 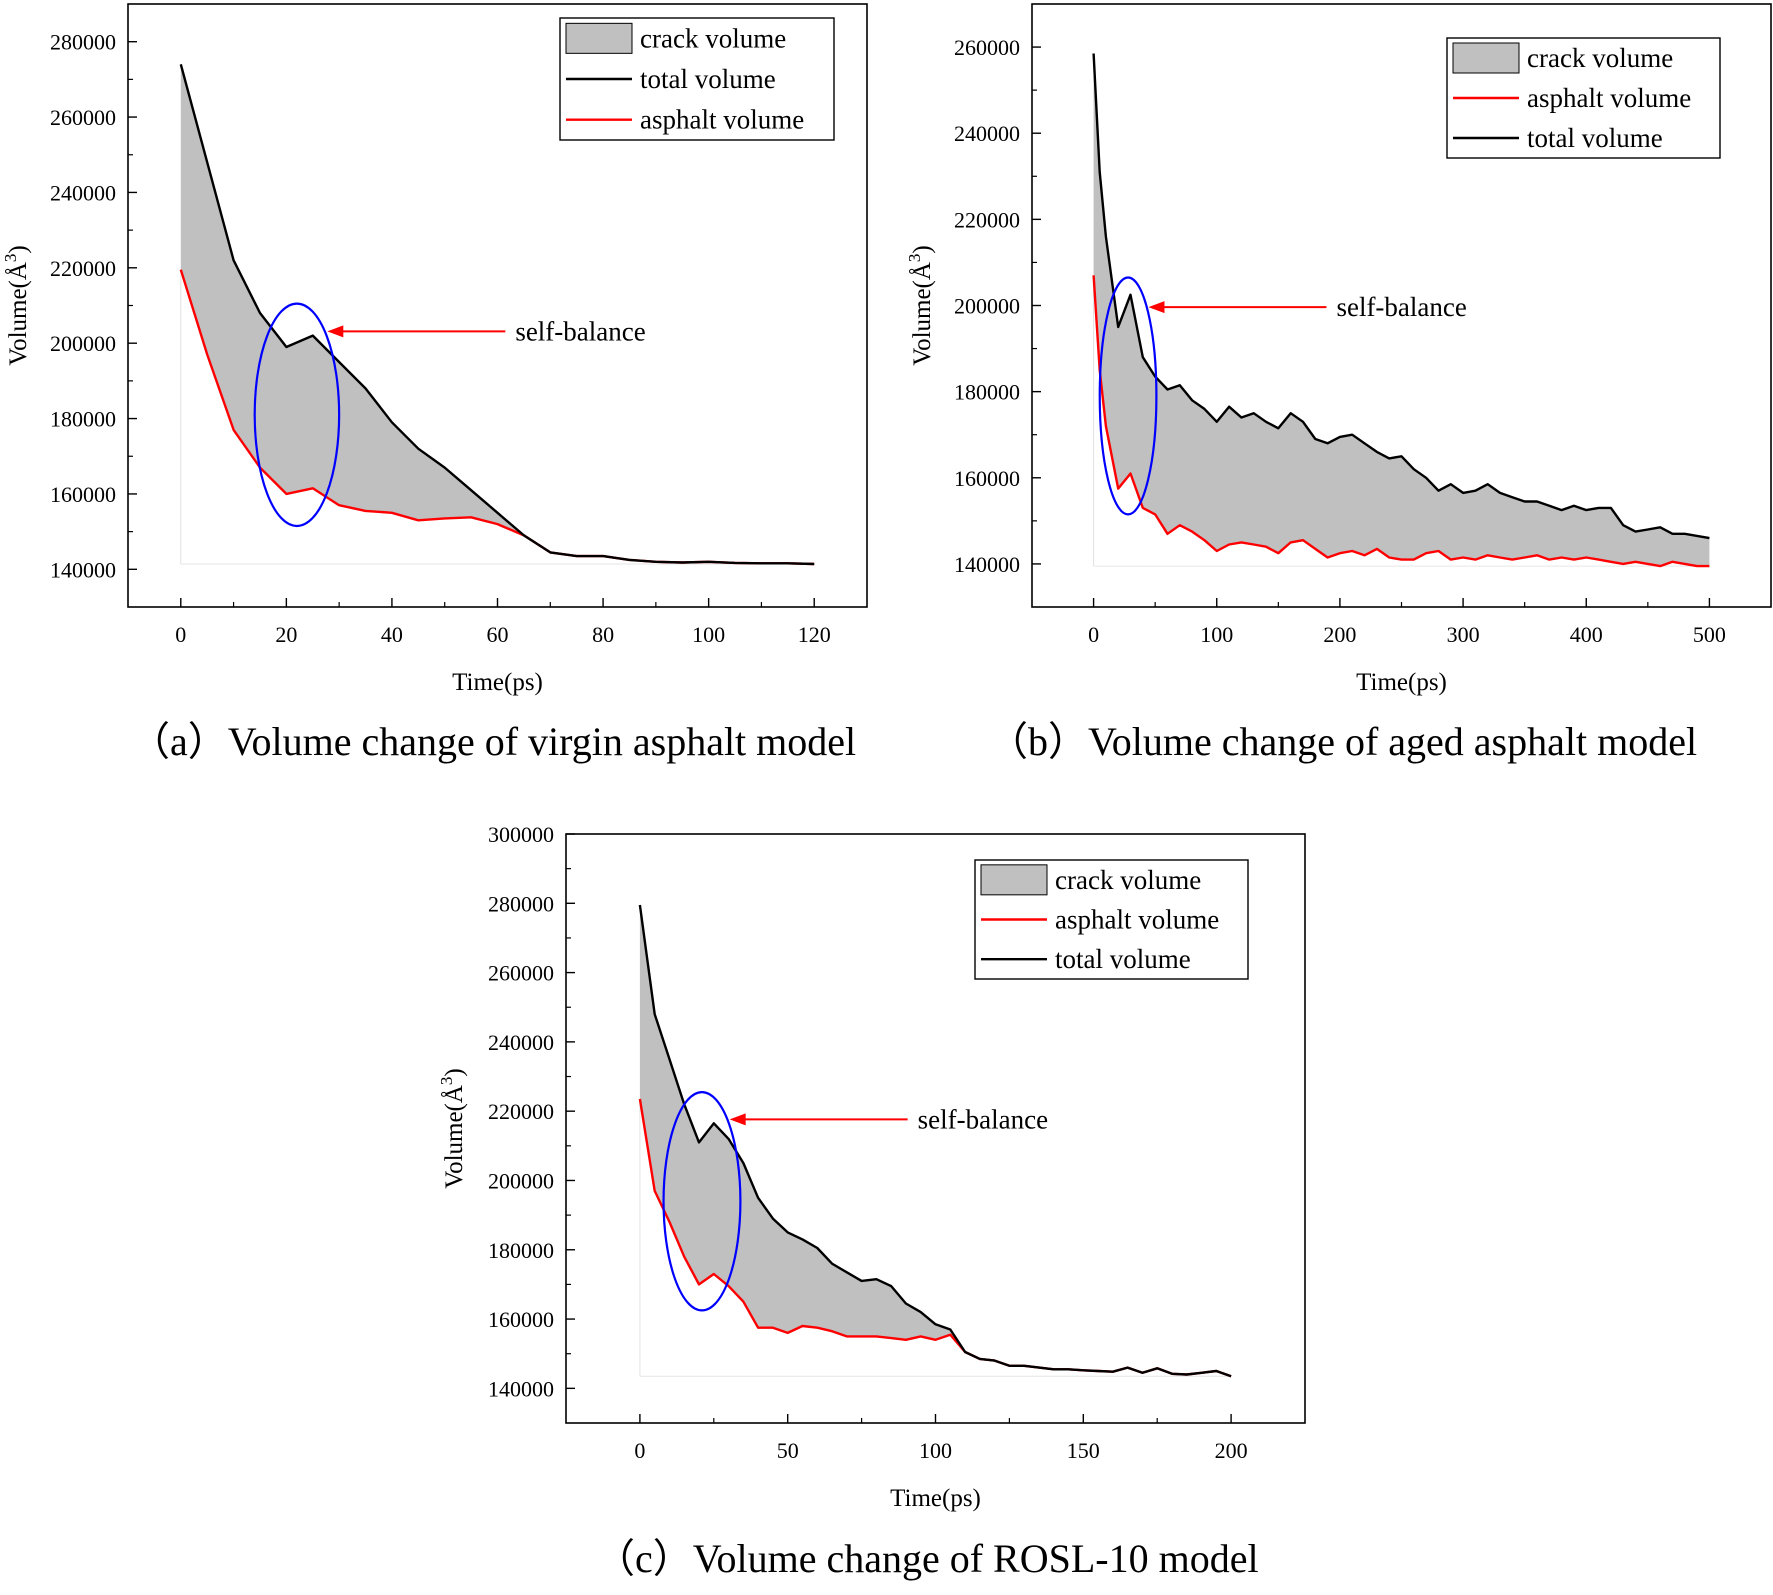 I want to click on x-tick-label: 50, so click(x=788, y=1450).